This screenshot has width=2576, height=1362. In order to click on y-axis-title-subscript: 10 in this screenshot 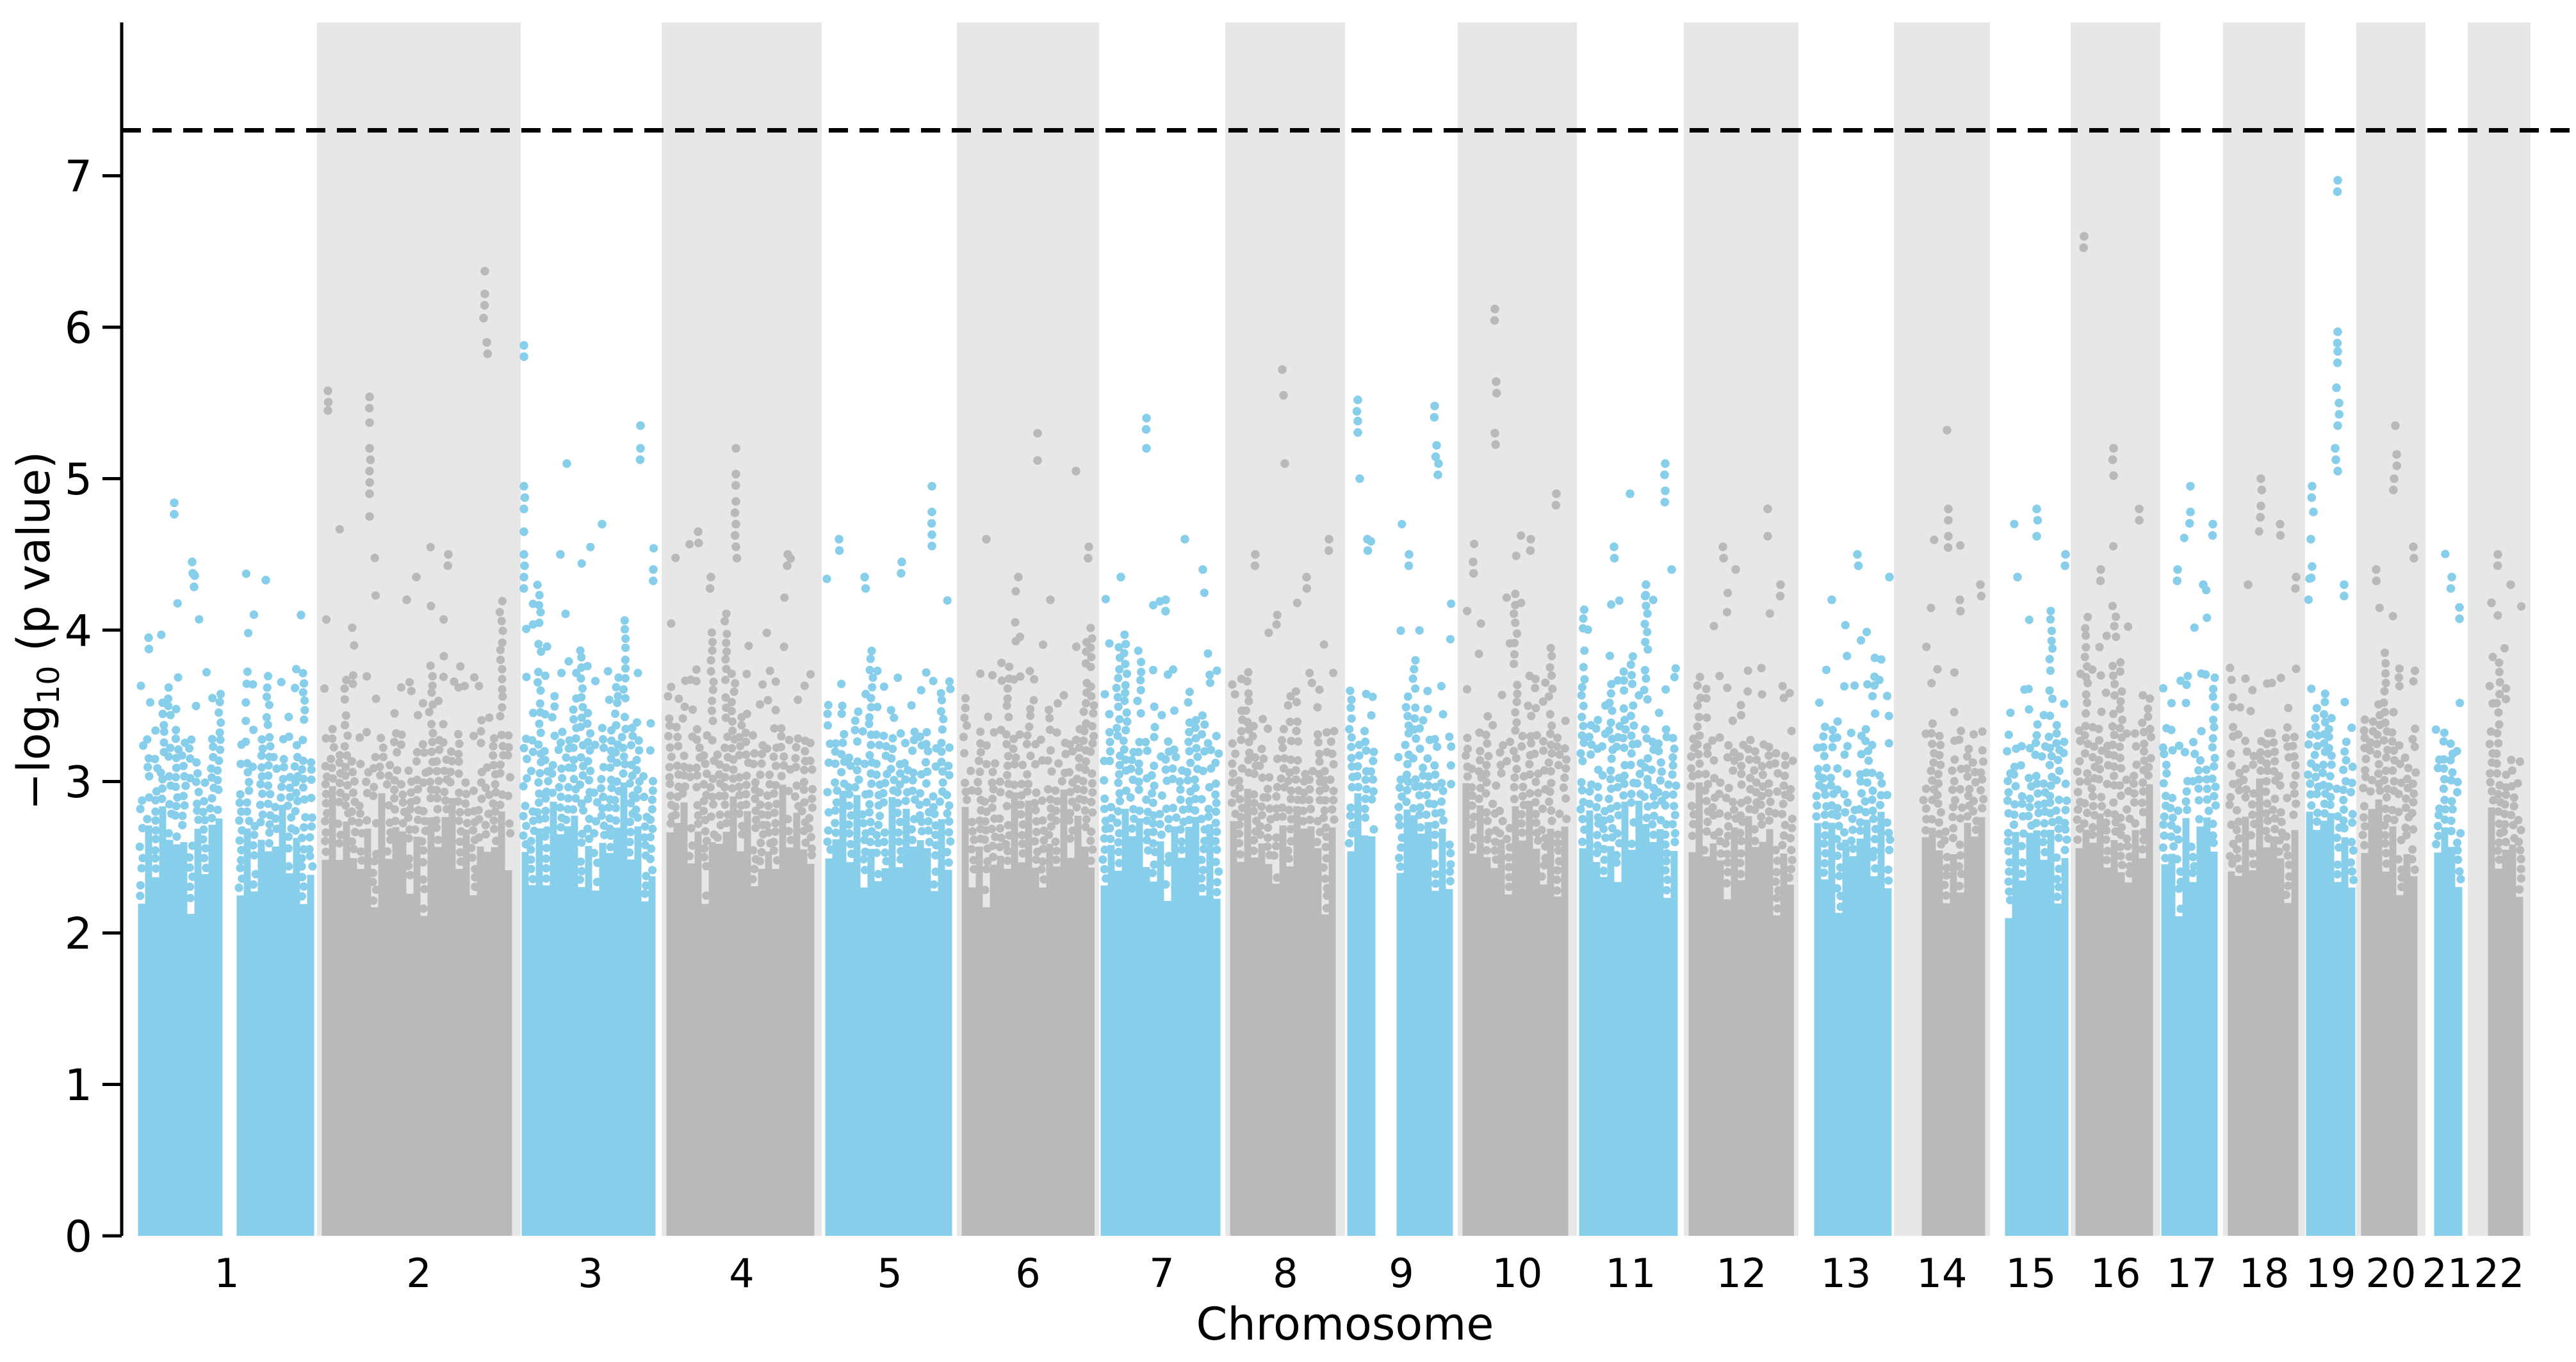, I will do `click(49, 684)`.